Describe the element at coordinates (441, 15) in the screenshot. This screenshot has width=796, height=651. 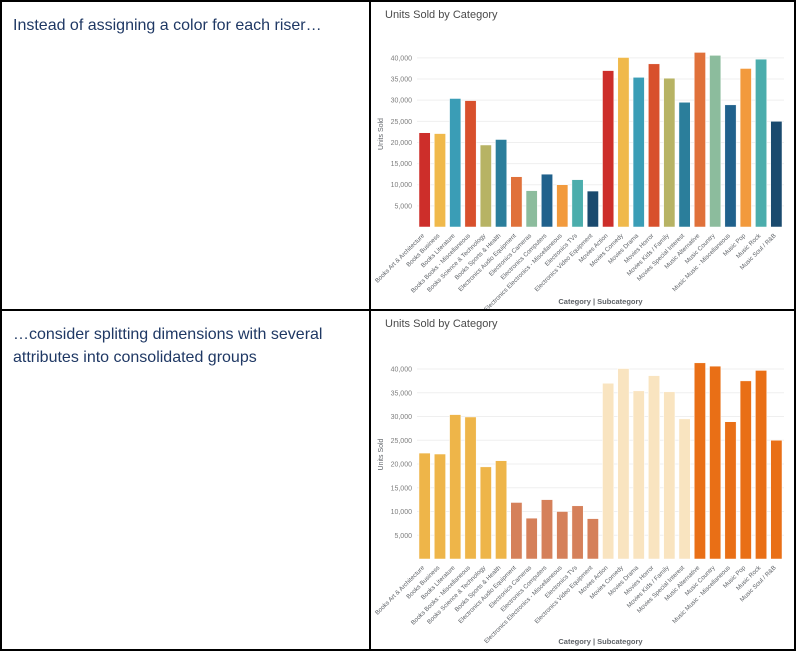
I see `chart-title-top: Units Sold by Category` at that location.